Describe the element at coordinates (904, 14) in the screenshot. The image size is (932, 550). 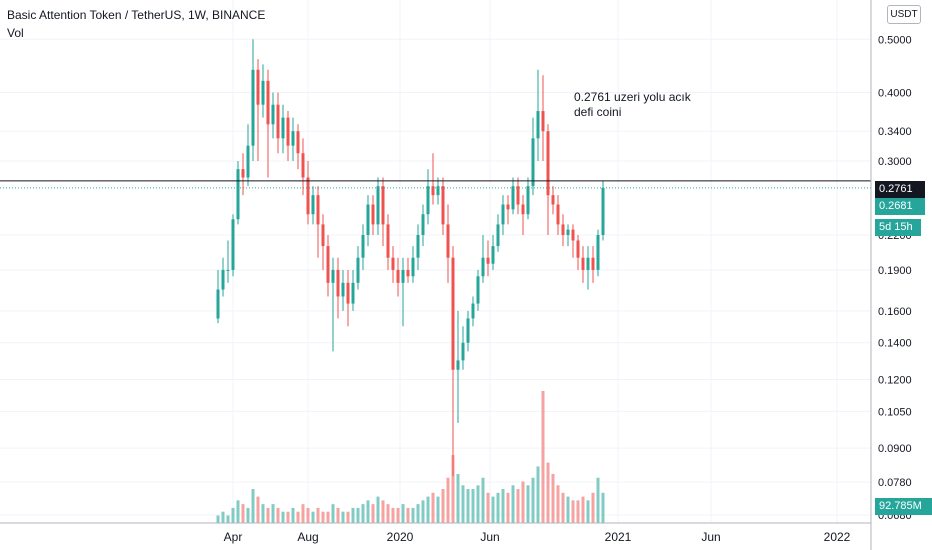
I see `currency-button: USDT` at that location.